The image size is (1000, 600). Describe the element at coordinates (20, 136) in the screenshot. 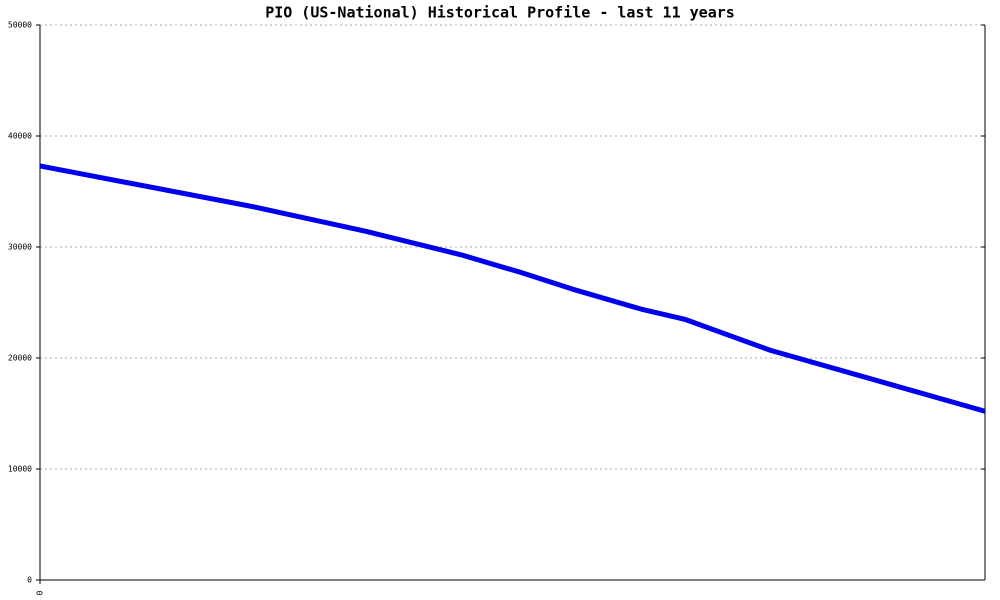

I see `y-tick-label: 40000` at that location.